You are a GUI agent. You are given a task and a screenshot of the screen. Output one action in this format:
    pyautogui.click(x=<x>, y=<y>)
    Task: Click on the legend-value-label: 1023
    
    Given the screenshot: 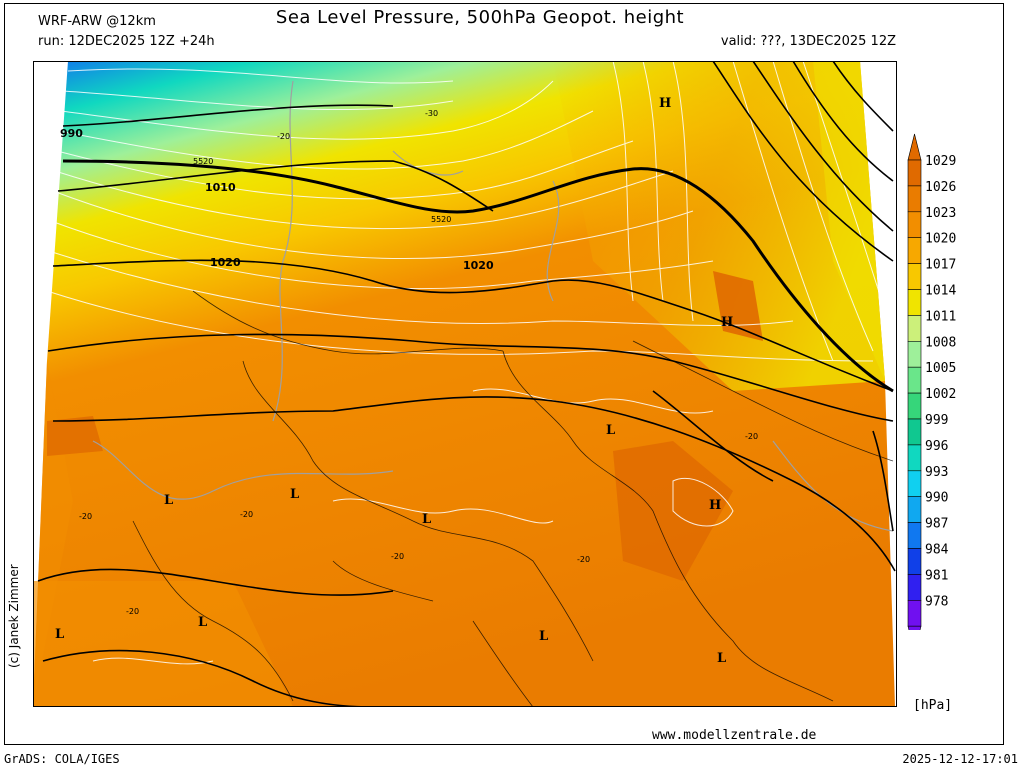 What is the action you would take?
    pyautogui.click(x=940, y=213)
    